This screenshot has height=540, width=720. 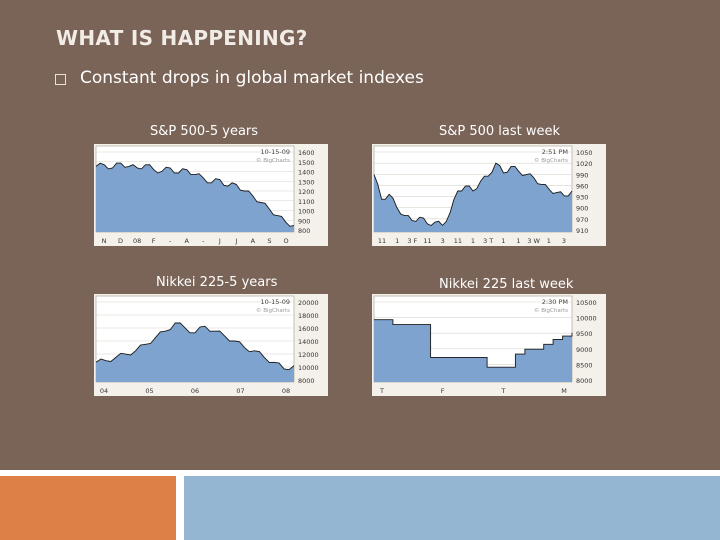 What do you see at coordinates (533, 241) in the screenshot?
I see `x-tick-label: 3 W` at bounding box center [533, 241].